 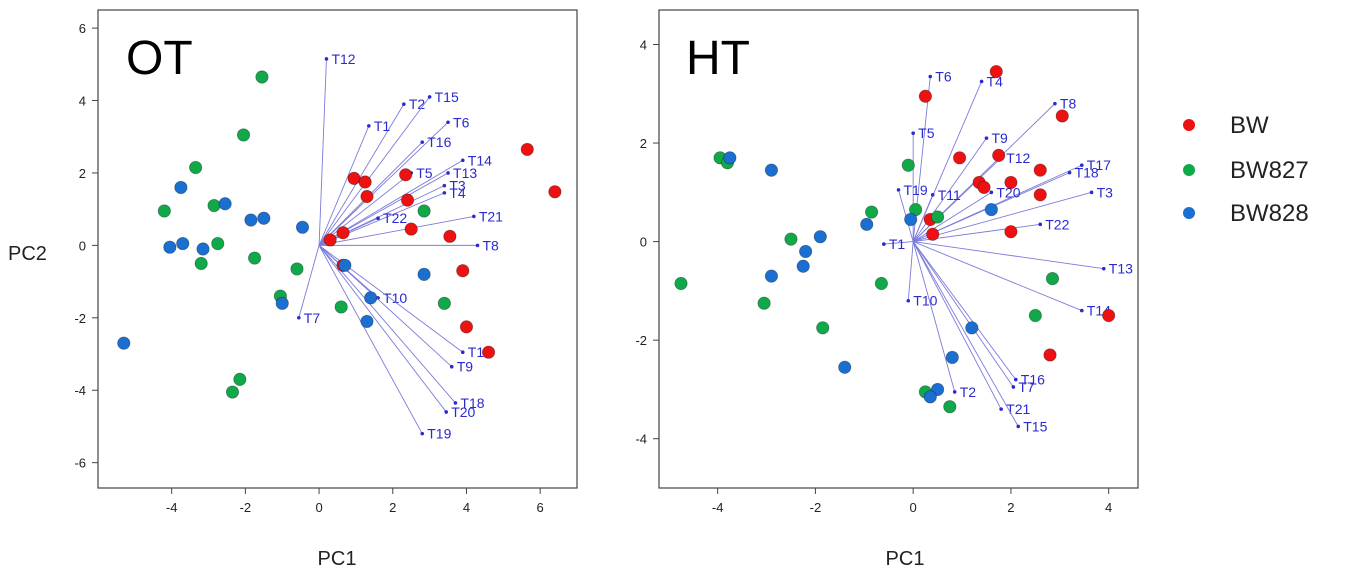 What do you see at coordinates (913, 133) in the screenshot?
I see `ht-loading-tip-t5` at bounding box center [913, 133].